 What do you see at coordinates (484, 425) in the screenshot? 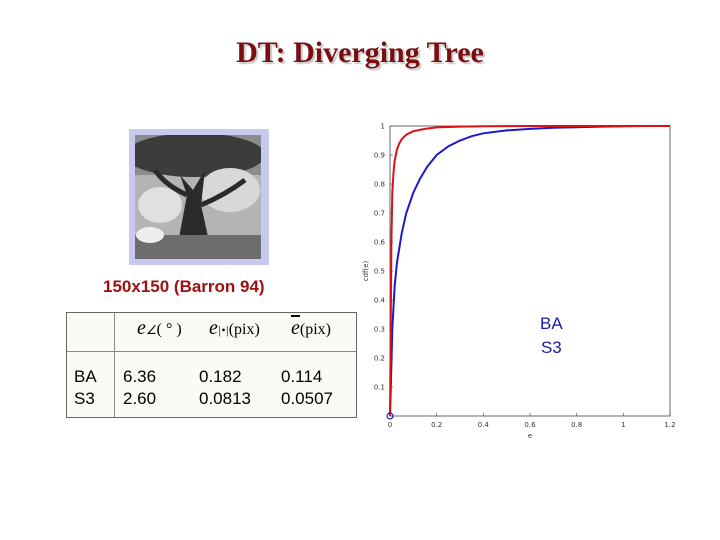
I see `x-tick-label: 0.4` at bounding box center [484, 425].